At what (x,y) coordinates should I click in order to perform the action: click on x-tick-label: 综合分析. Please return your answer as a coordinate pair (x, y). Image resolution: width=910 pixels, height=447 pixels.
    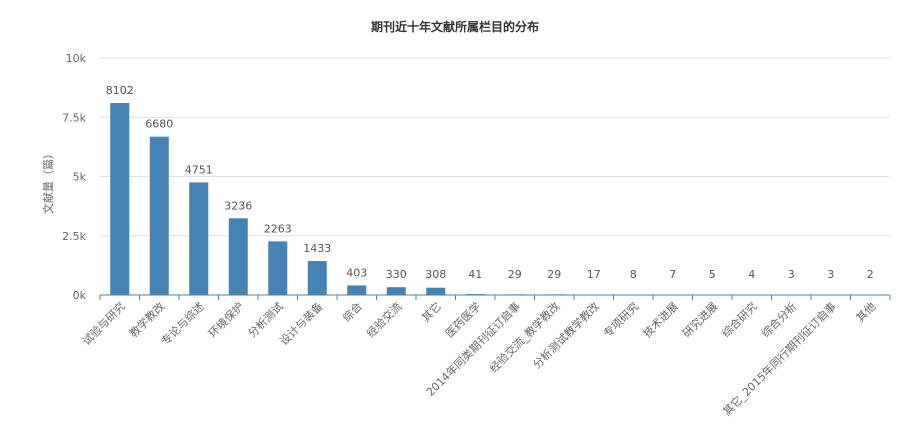
    Looking at the image, I should click on (778, 319).